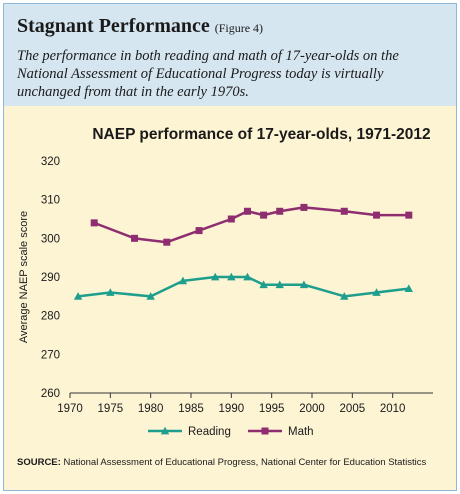 The height and width of the screenshot is (494, 460). What do you see at coordinates (50, 317) in the screenshot?
I see `y-tick-label: 280` at bounding box center [50, 317].